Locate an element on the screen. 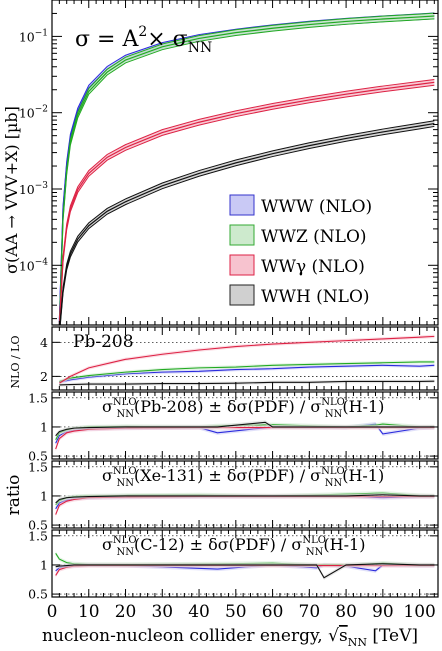  y-tick-label: 10⁻⁴ is located at coordinates (33, 265).